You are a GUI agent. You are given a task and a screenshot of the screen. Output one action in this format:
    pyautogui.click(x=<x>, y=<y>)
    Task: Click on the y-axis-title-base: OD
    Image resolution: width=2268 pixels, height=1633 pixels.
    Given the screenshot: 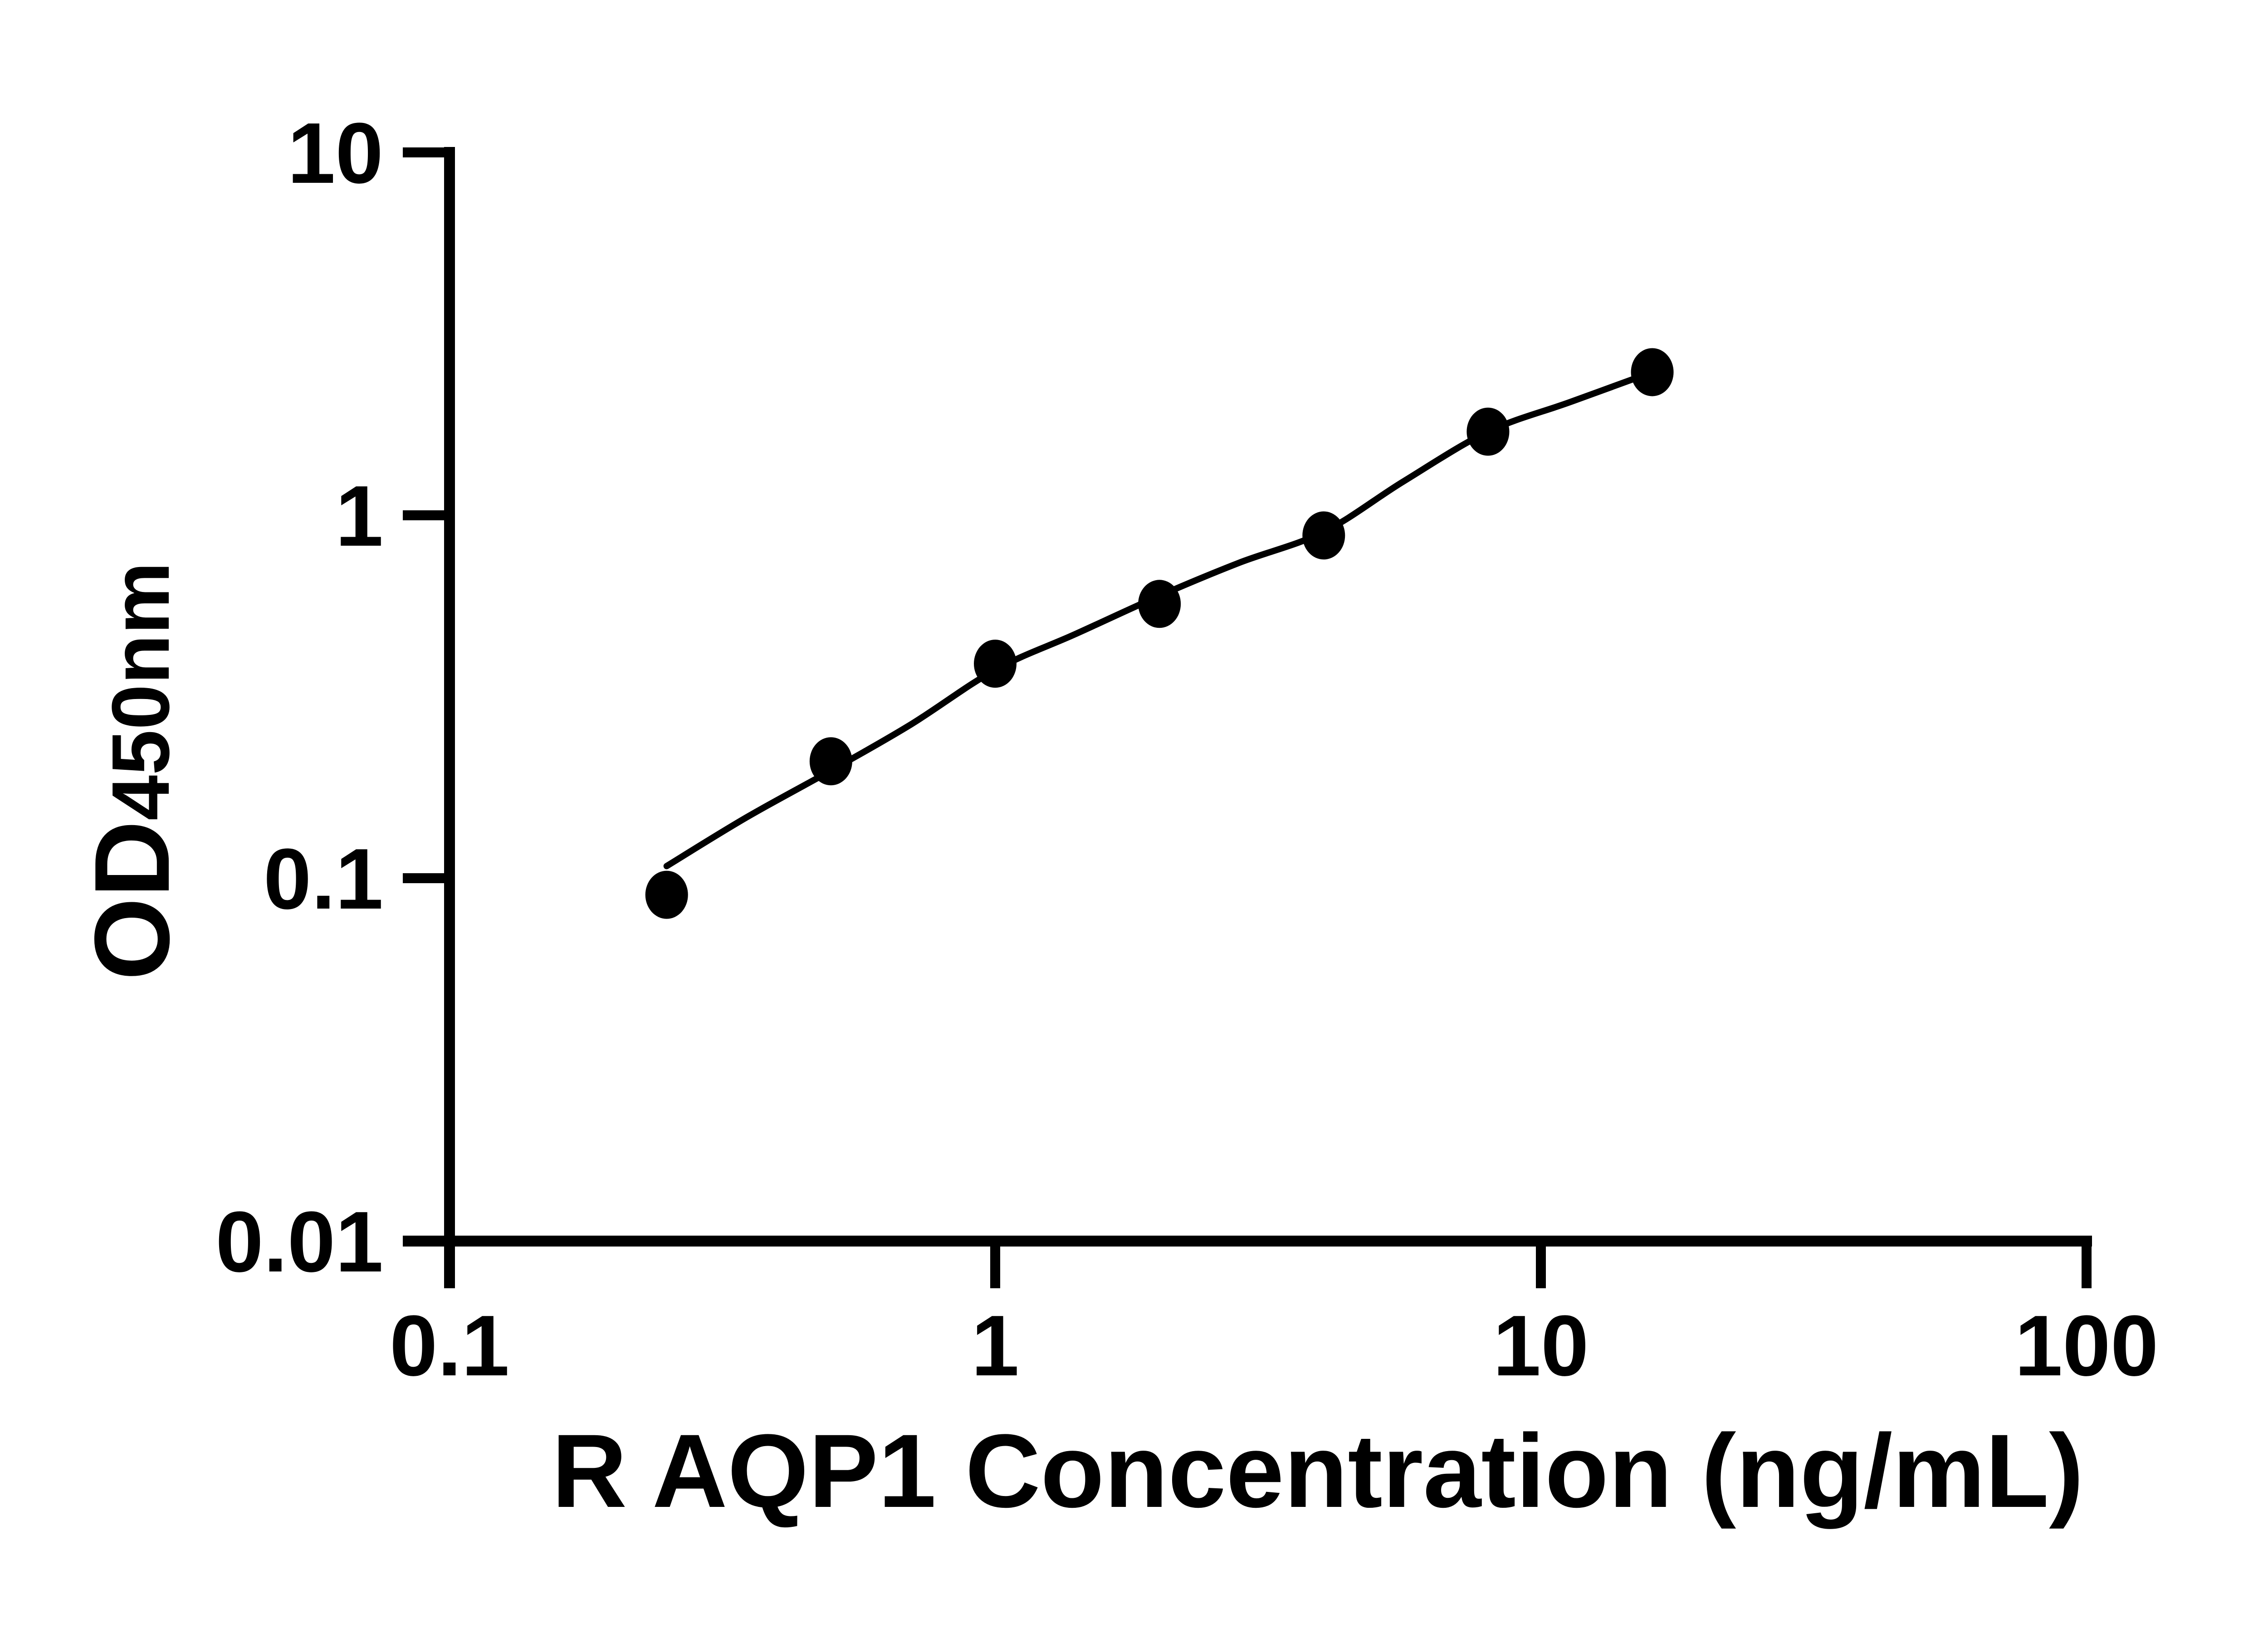 What is the action you would take?
    pyautogui.click(x=131, y=901)
    